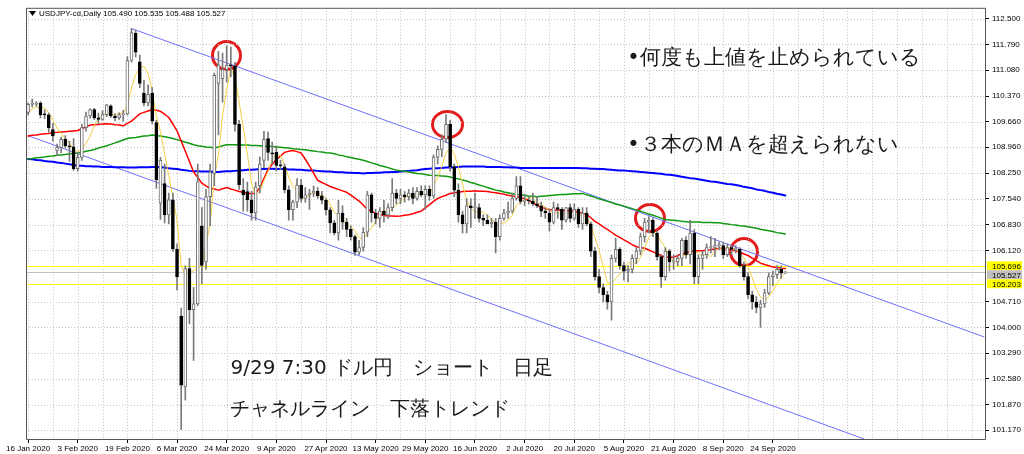  Describe the element at coordinates (723, 448) in the screenshot. I see `x-tick-label: 8 Sep 2020` at that location.